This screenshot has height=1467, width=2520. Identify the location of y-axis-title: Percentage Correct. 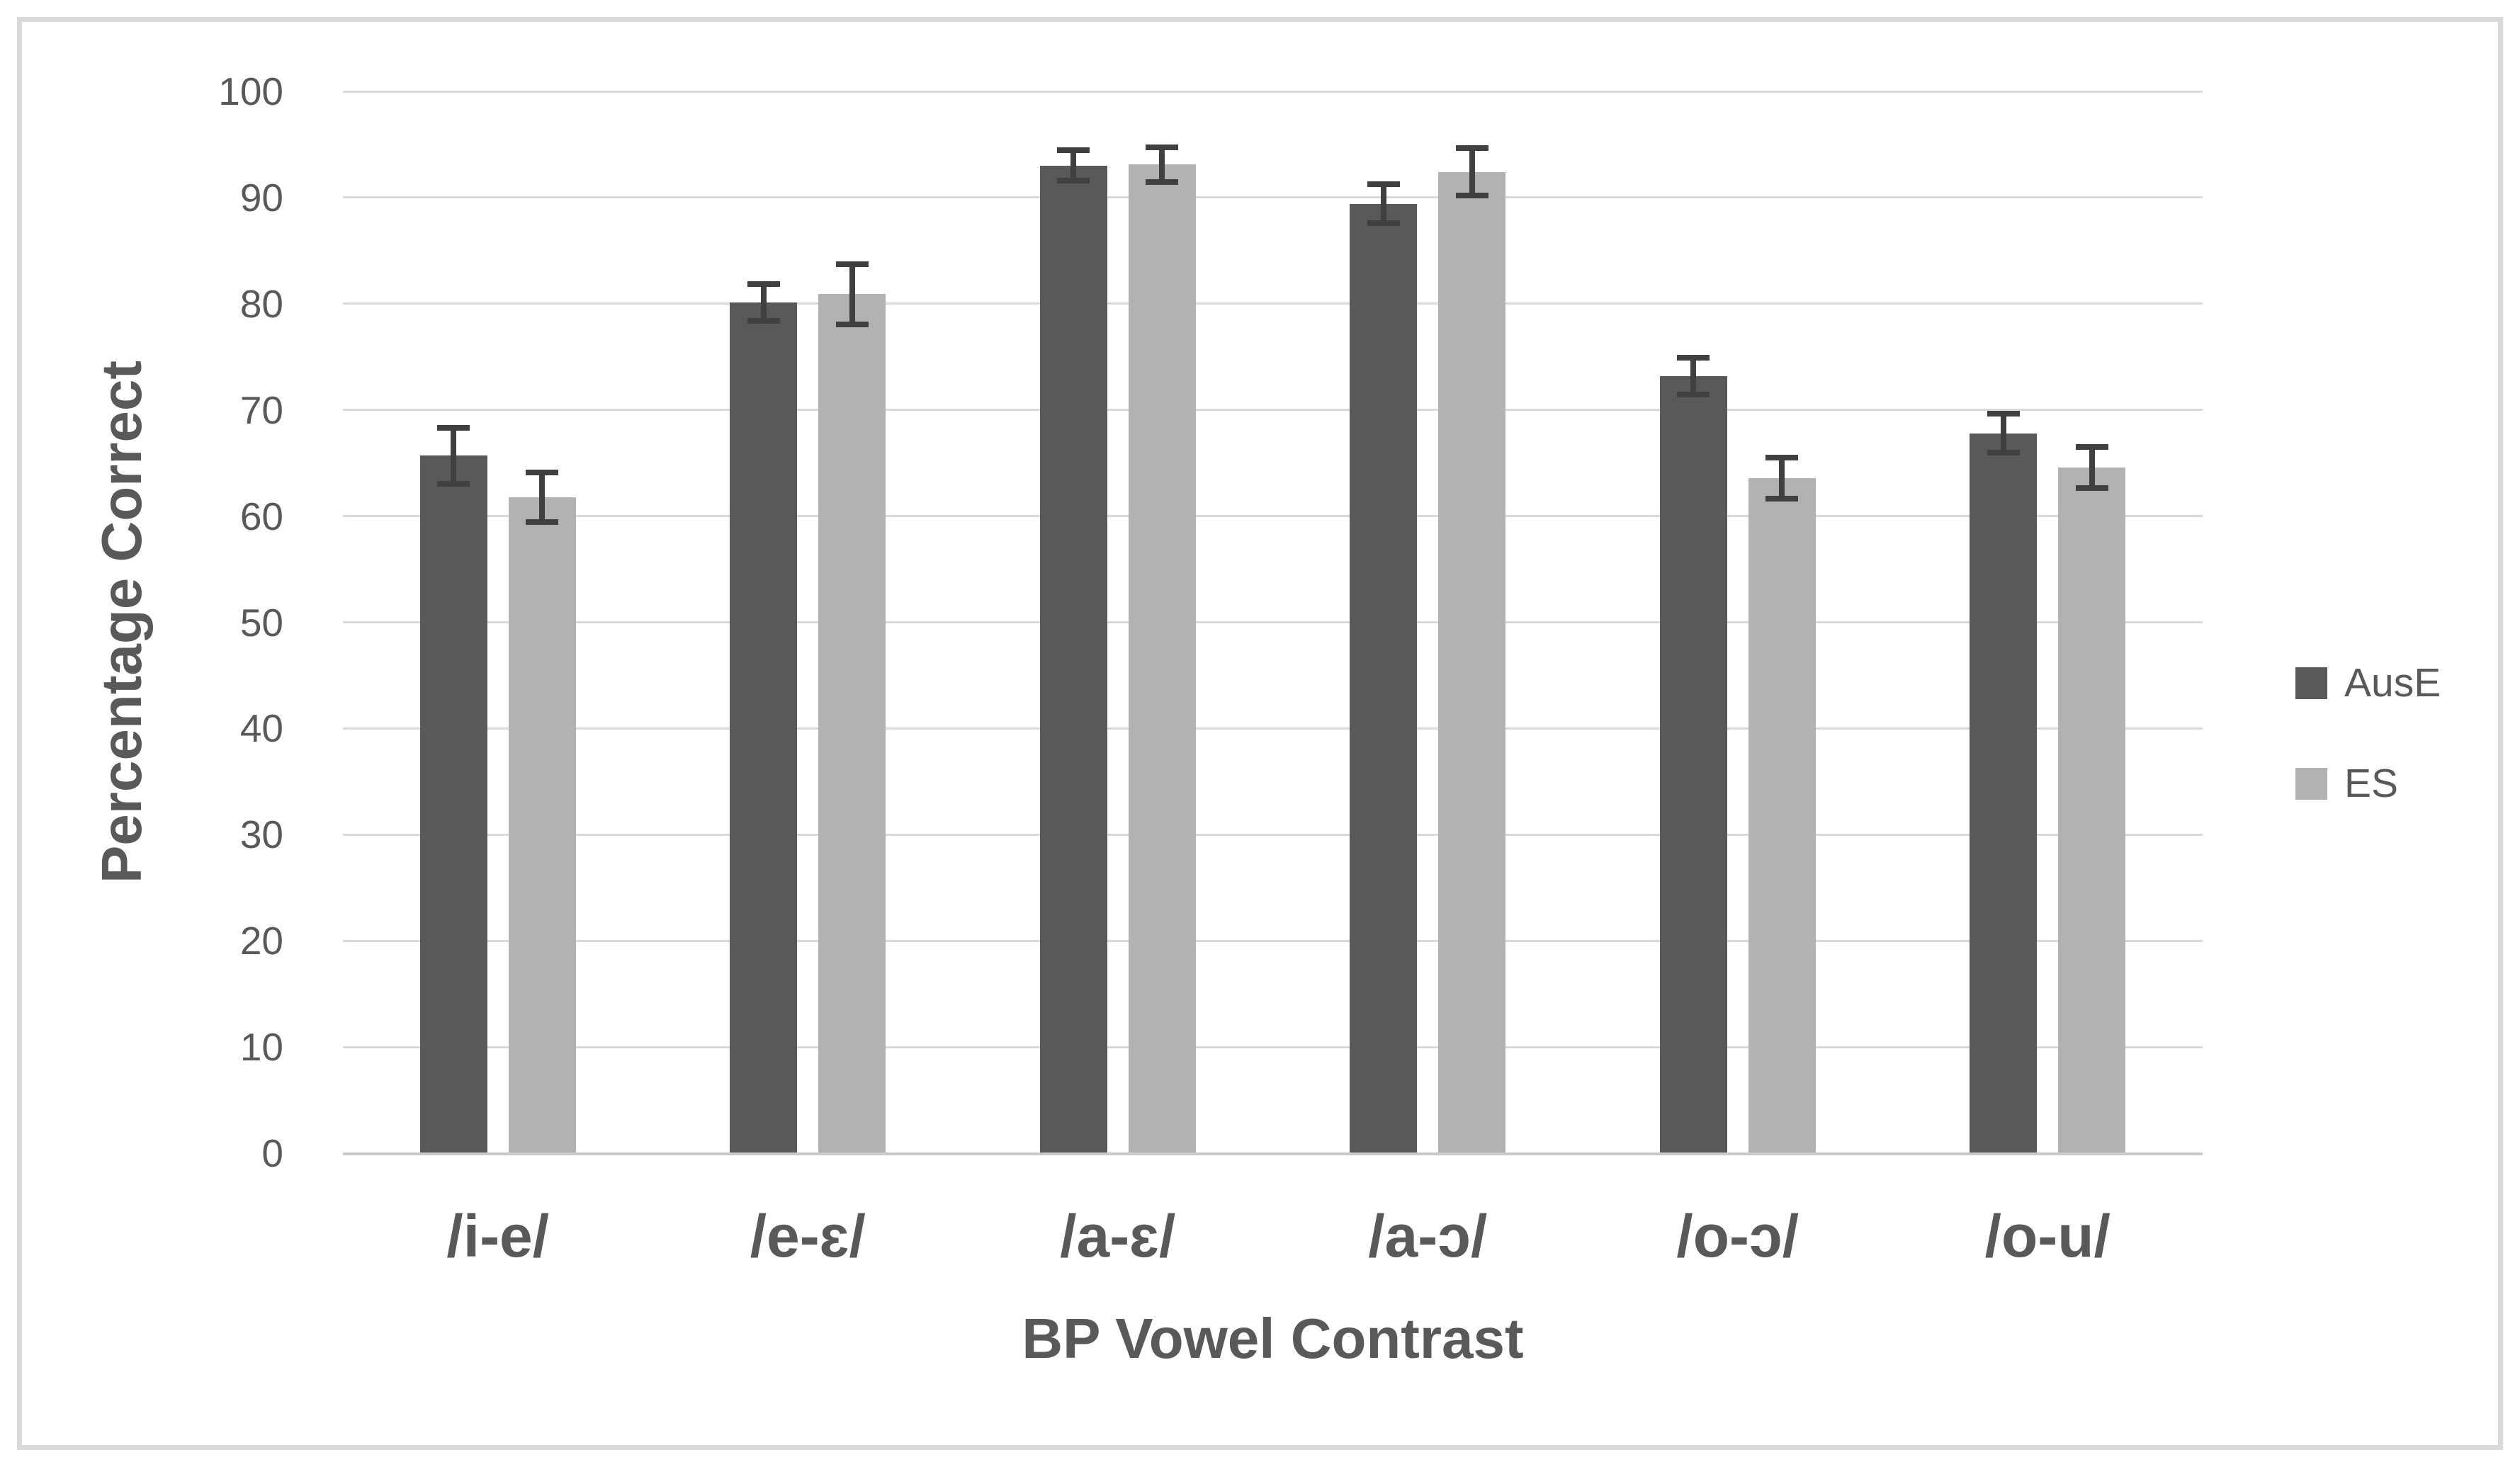
(121, 622).